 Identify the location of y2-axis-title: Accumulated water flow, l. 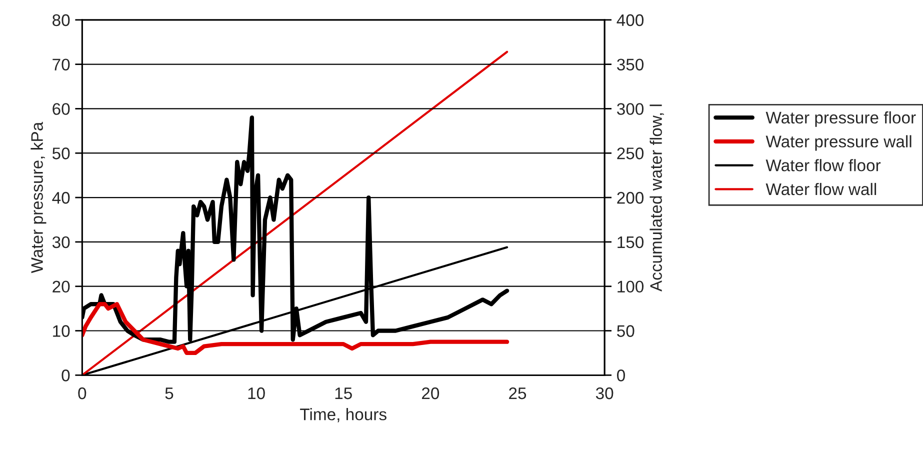
(657, 198).